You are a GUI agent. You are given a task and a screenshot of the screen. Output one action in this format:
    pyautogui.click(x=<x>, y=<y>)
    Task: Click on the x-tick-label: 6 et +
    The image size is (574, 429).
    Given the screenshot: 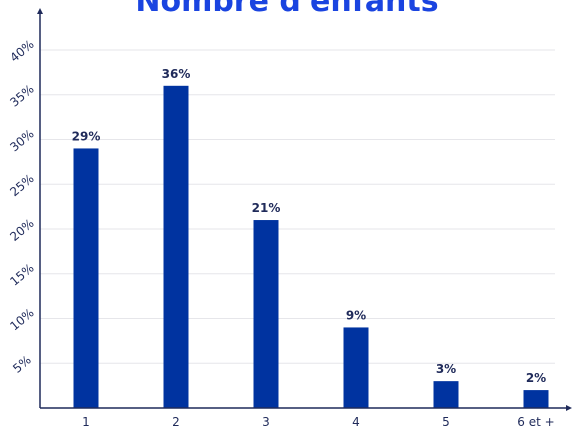 What is the action you would take?
    pyautogui.click(x=535, y=422)
    